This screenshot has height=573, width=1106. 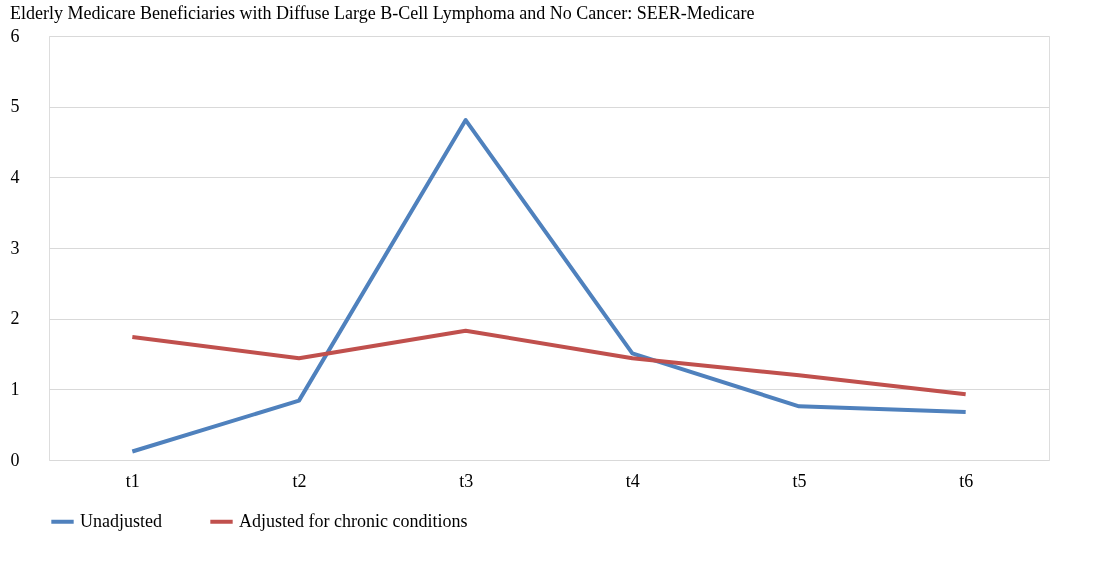 What do you see at coordinates (15, 318) in the screenshot?
I see `y-tick-label: 2` at bounding box center [15, 318].